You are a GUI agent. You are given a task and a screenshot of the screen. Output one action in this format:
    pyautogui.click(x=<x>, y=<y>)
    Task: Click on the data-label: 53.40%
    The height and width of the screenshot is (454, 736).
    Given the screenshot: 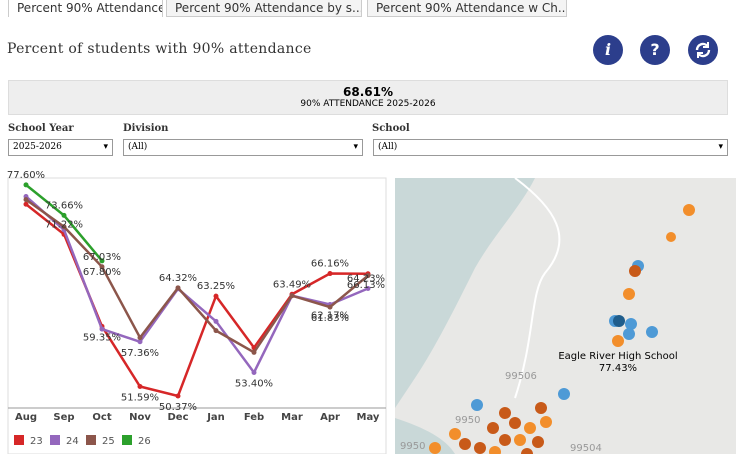 What is the action you would take?
    pyautogui.click(x=254, y=383)
    